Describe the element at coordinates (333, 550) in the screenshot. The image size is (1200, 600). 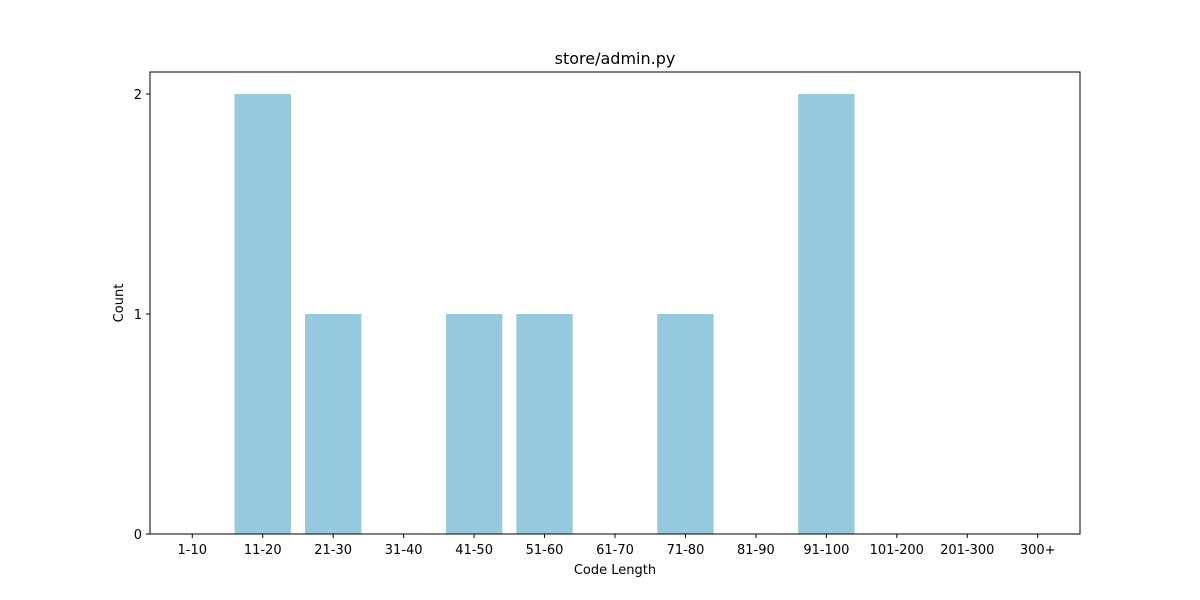
I see `x-tick-label: 21-30` at that location.